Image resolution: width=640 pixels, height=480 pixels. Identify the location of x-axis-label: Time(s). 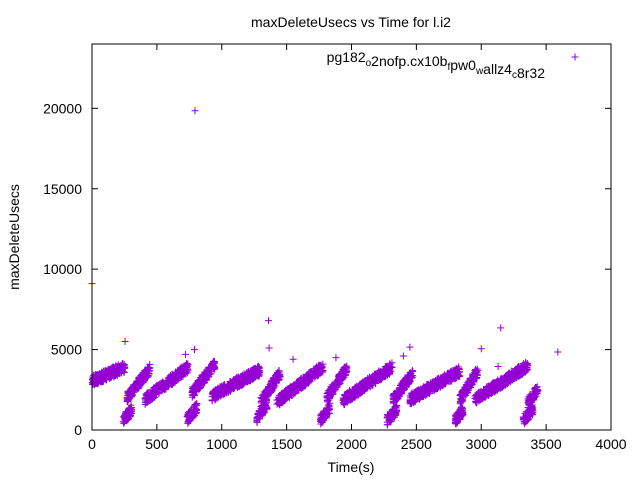
(351, 467).